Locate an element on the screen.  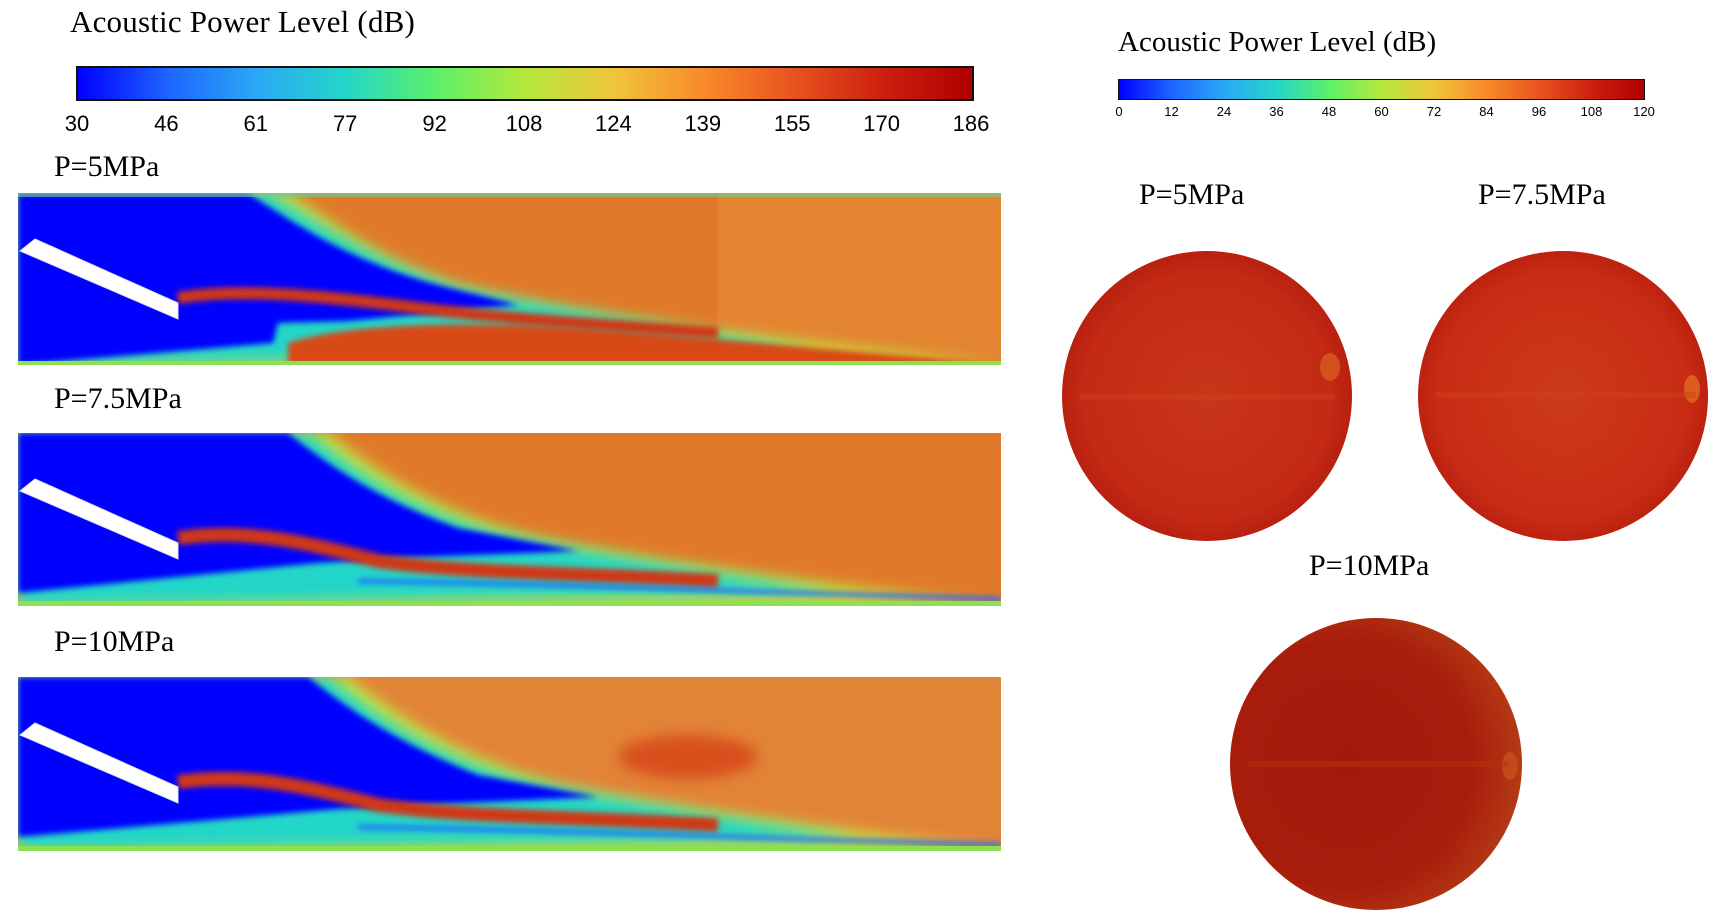
colorbar-tick-label: 60 is located at coordinates (1381, 111).